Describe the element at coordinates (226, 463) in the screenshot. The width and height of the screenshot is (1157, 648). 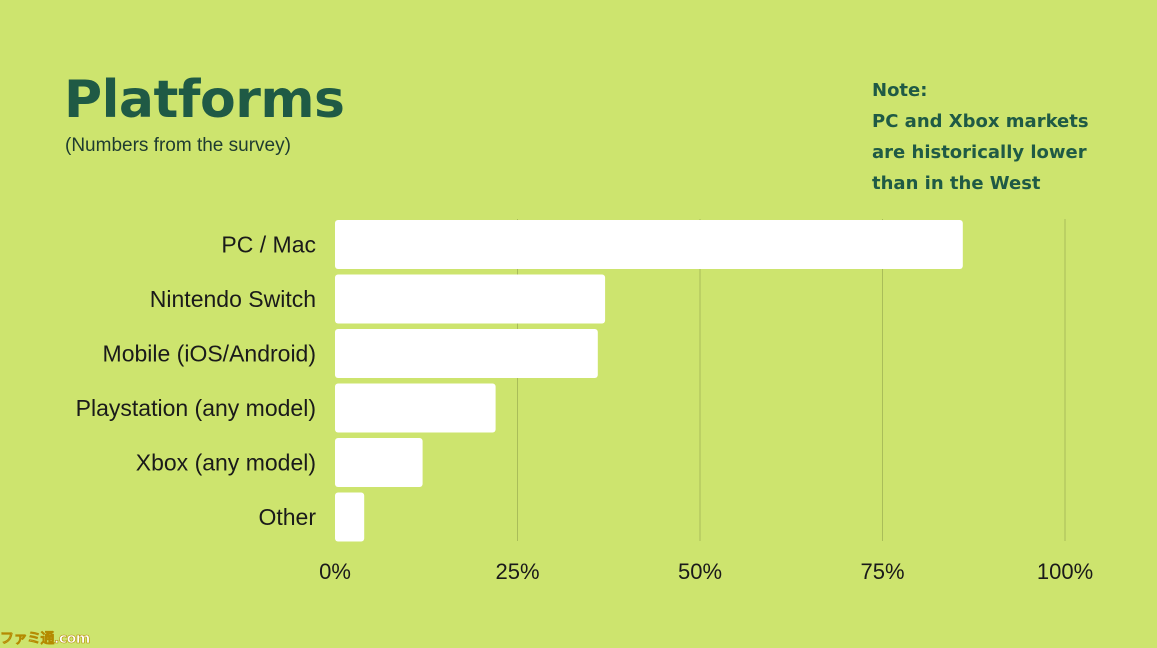
I see `category-label-4: Xbox (any model)` at that location.